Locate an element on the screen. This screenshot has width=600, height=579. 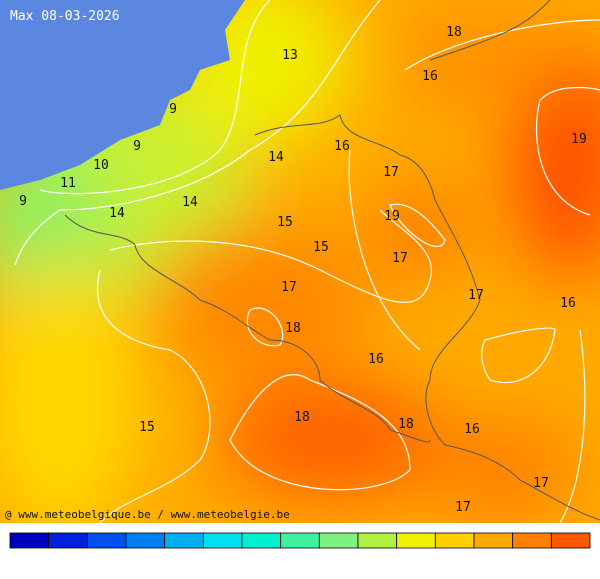
sea is located at coordinates (122, 95).